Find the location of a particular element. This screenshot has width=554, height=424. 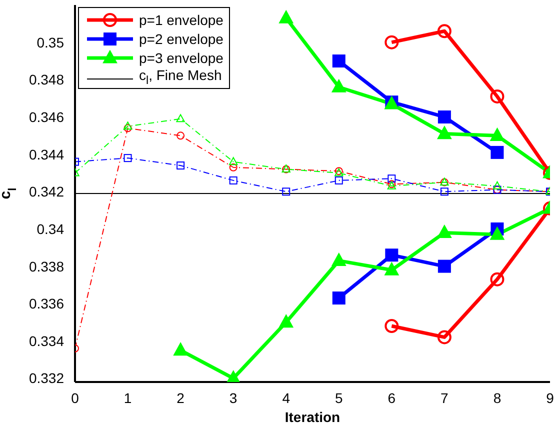

legend-label: p=1 envelope is located at coordinates (181, 20).